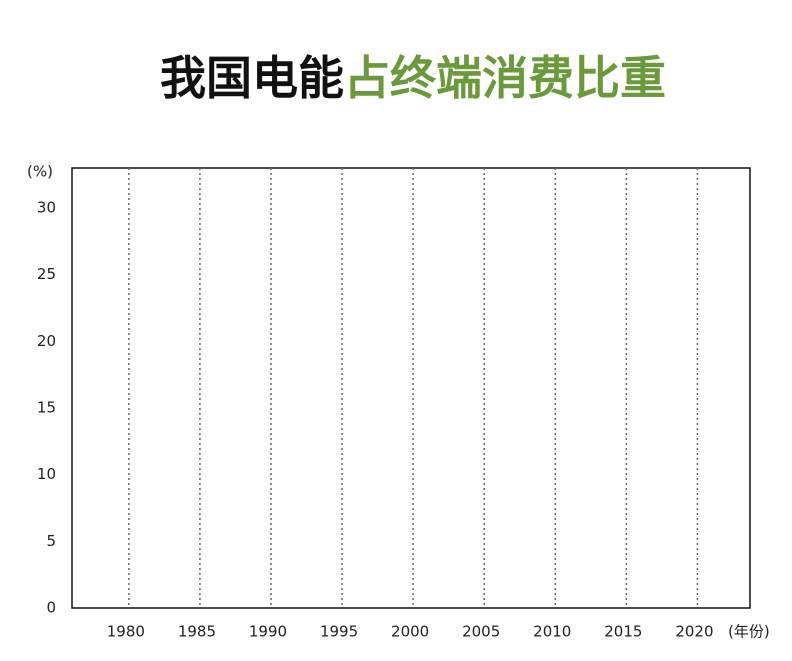  Describe the element at coordinates (46, 474) in the screenshot. I see `y-tick-label: 10` at that location.